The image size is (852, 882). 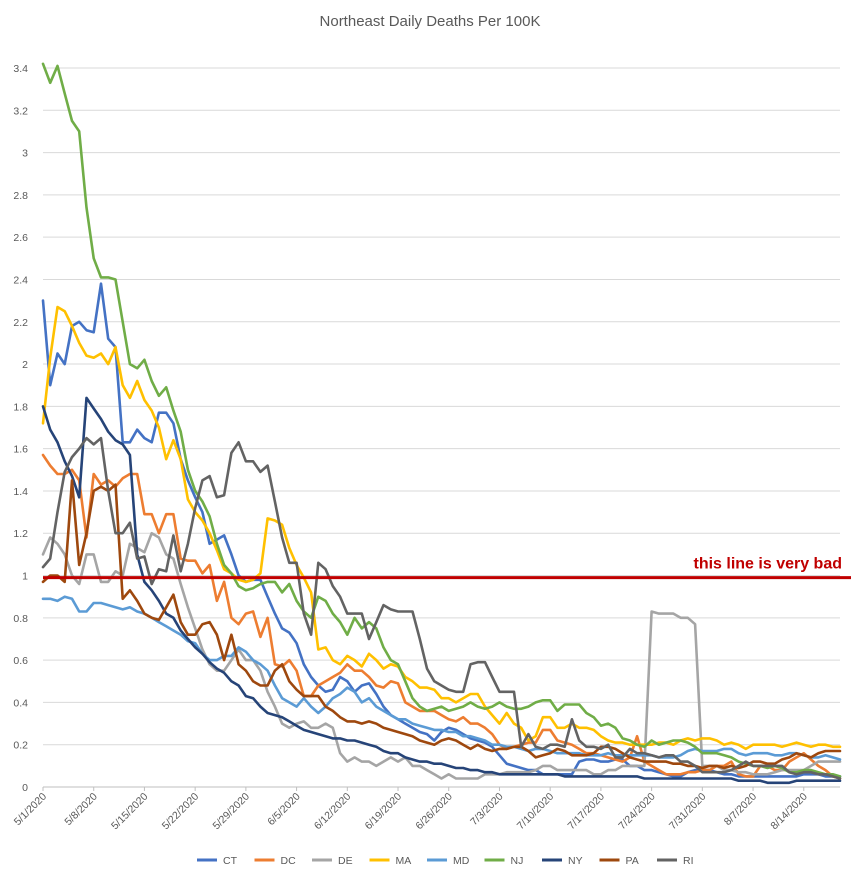 What do you see at coordinates (333, 812) in the screenshot?
I see `x-tick-label: 6/12/2020` at bounding box center [333, 812].